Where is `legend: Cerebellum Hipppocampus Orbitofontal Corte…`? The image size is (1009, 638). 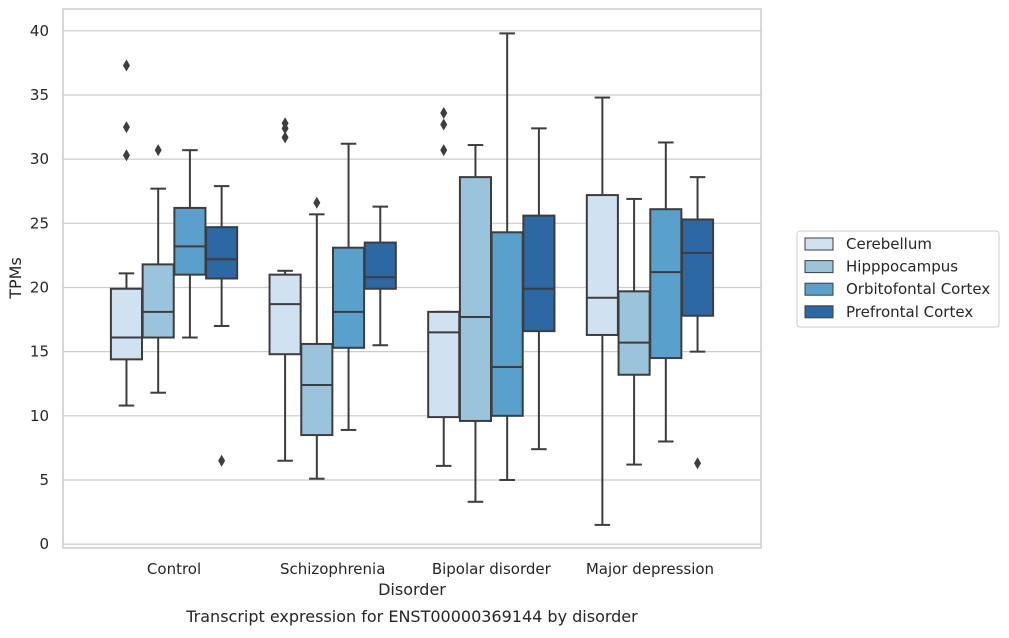
legend: Cerebellum Hipppocampus Orbitofontal Corte… is located at coordinates (898, 279).